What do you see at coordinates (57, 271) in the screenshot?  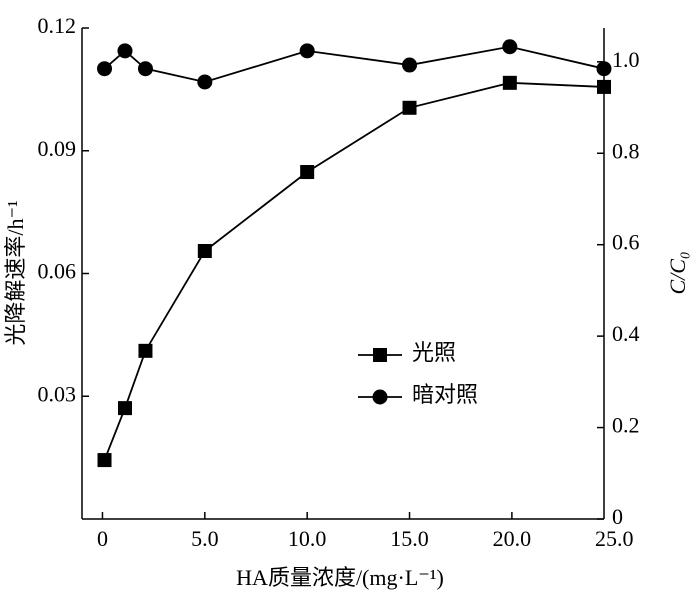 I see `y-tick-label: 0.06` at bounding box center [57, 271].